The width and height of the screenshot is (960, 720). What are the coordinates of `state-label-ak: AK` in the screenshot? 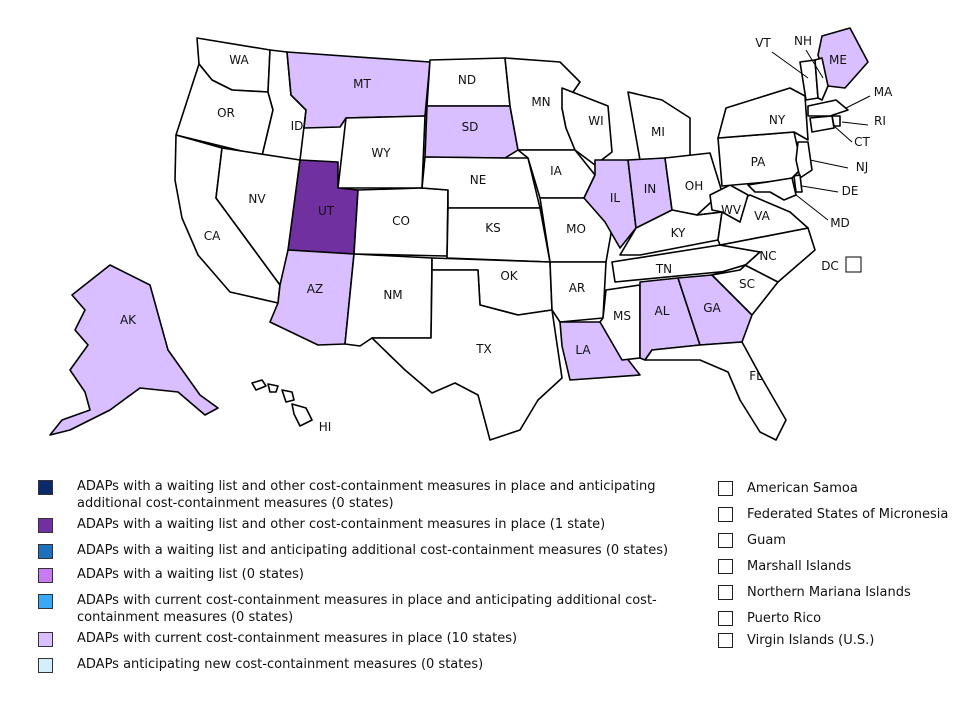 It's located at (128, 320).